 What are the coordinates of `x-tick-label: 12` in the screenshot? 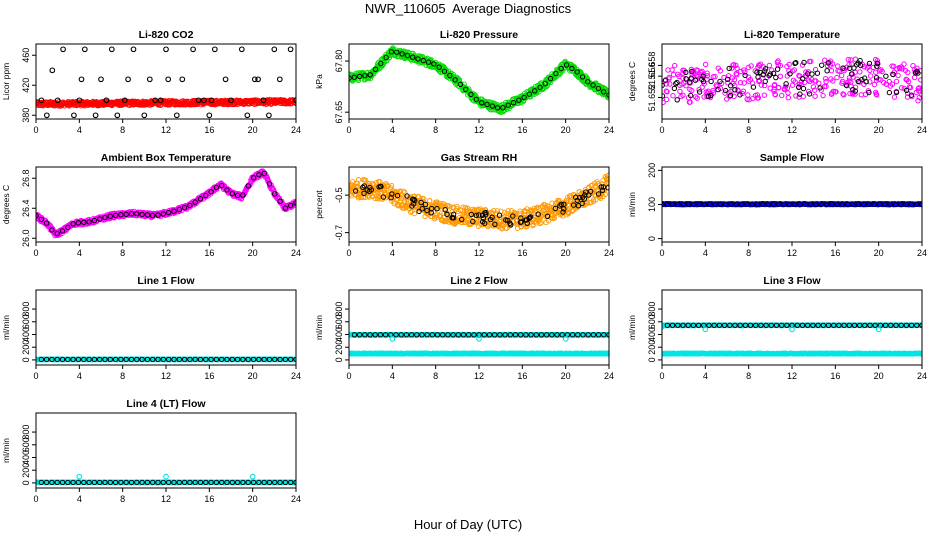 It's located at (166, 253).